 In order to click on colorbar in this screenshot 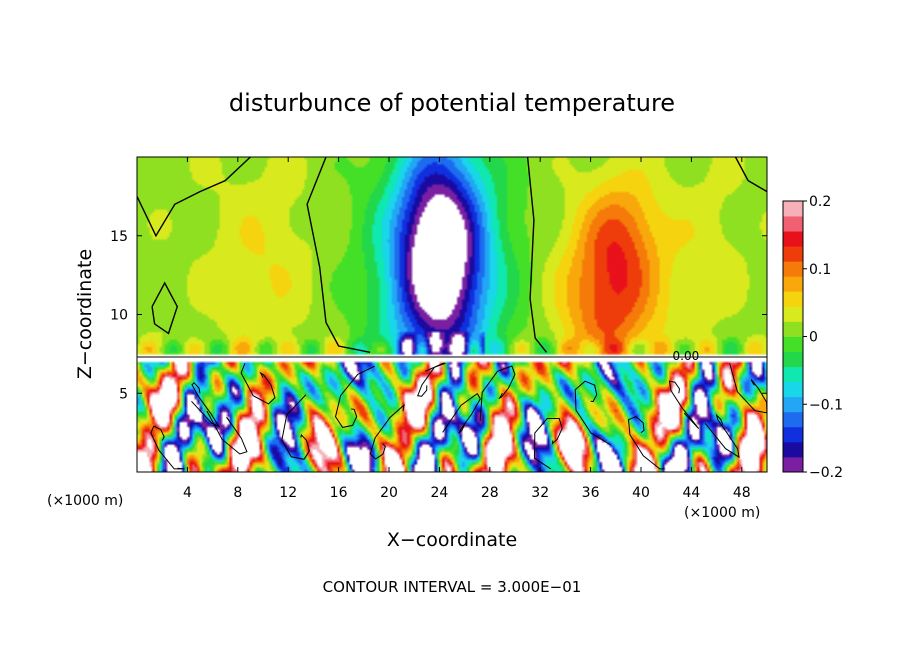, I will do `click(793, 336)`.